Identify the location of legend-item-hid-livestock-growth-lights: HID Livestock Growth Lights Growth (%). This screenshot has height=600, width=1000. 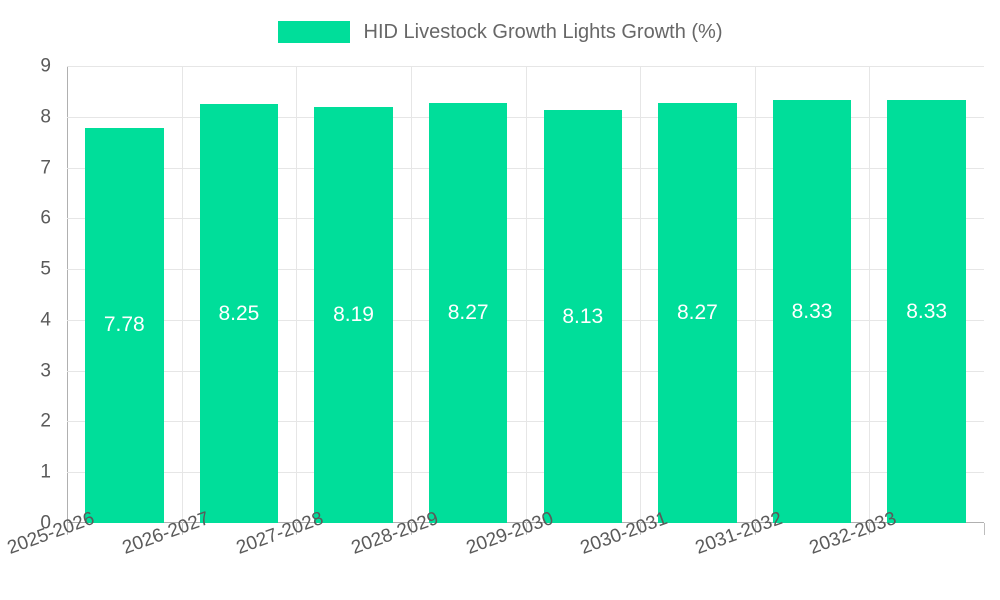
(500, 32).